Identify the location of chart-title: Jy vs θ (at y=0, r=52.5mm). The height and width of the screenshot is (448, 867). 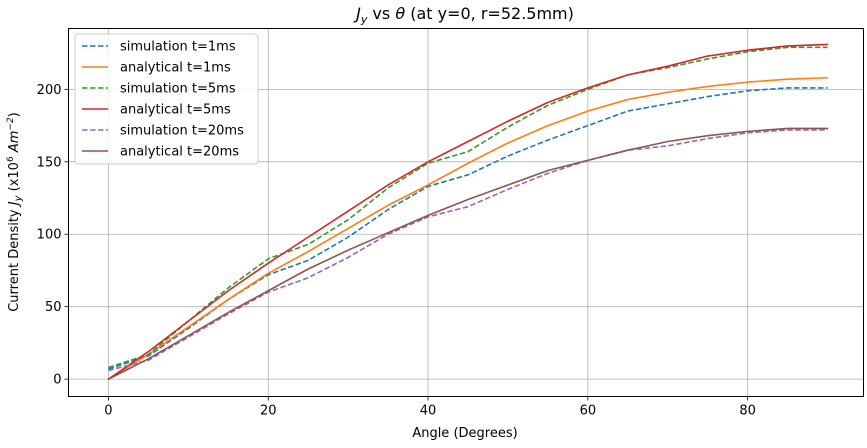
(463, 15).